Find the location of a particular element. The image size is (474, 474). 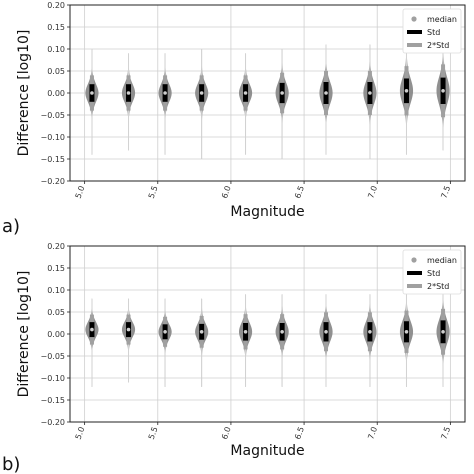

panel-label: a) is located at coordinates (11, 226).